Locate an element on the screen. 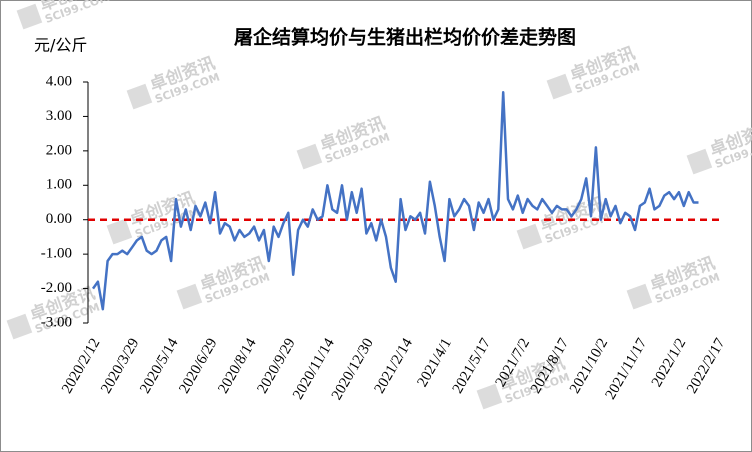 This screenshot has height=452, width=752. y-tick-label: 3.00 is located at coordinates (59, 116).